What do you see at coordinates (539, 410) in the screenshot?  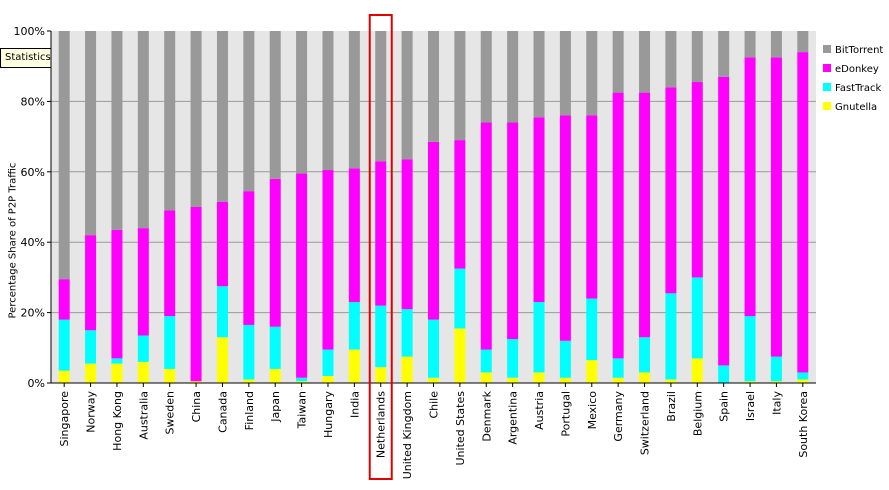 I see `x-tick-label: Austria` at bounding box center [539, 410].